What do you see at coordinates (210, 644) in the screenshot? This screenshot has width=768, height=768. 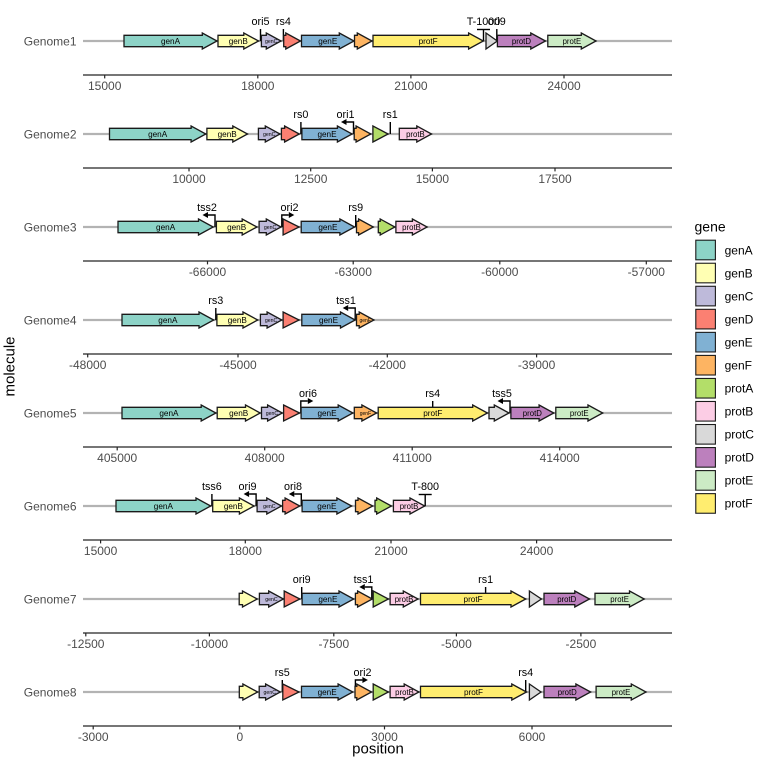 I see `svg-text: -10000` at bounding box center [210, 644].